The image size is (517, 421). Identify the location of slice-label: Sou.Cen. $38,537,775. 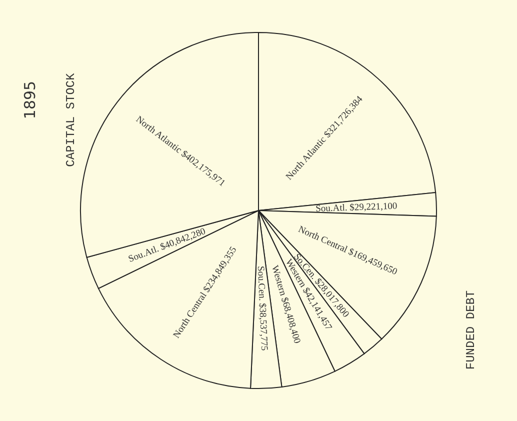
(261, 309).